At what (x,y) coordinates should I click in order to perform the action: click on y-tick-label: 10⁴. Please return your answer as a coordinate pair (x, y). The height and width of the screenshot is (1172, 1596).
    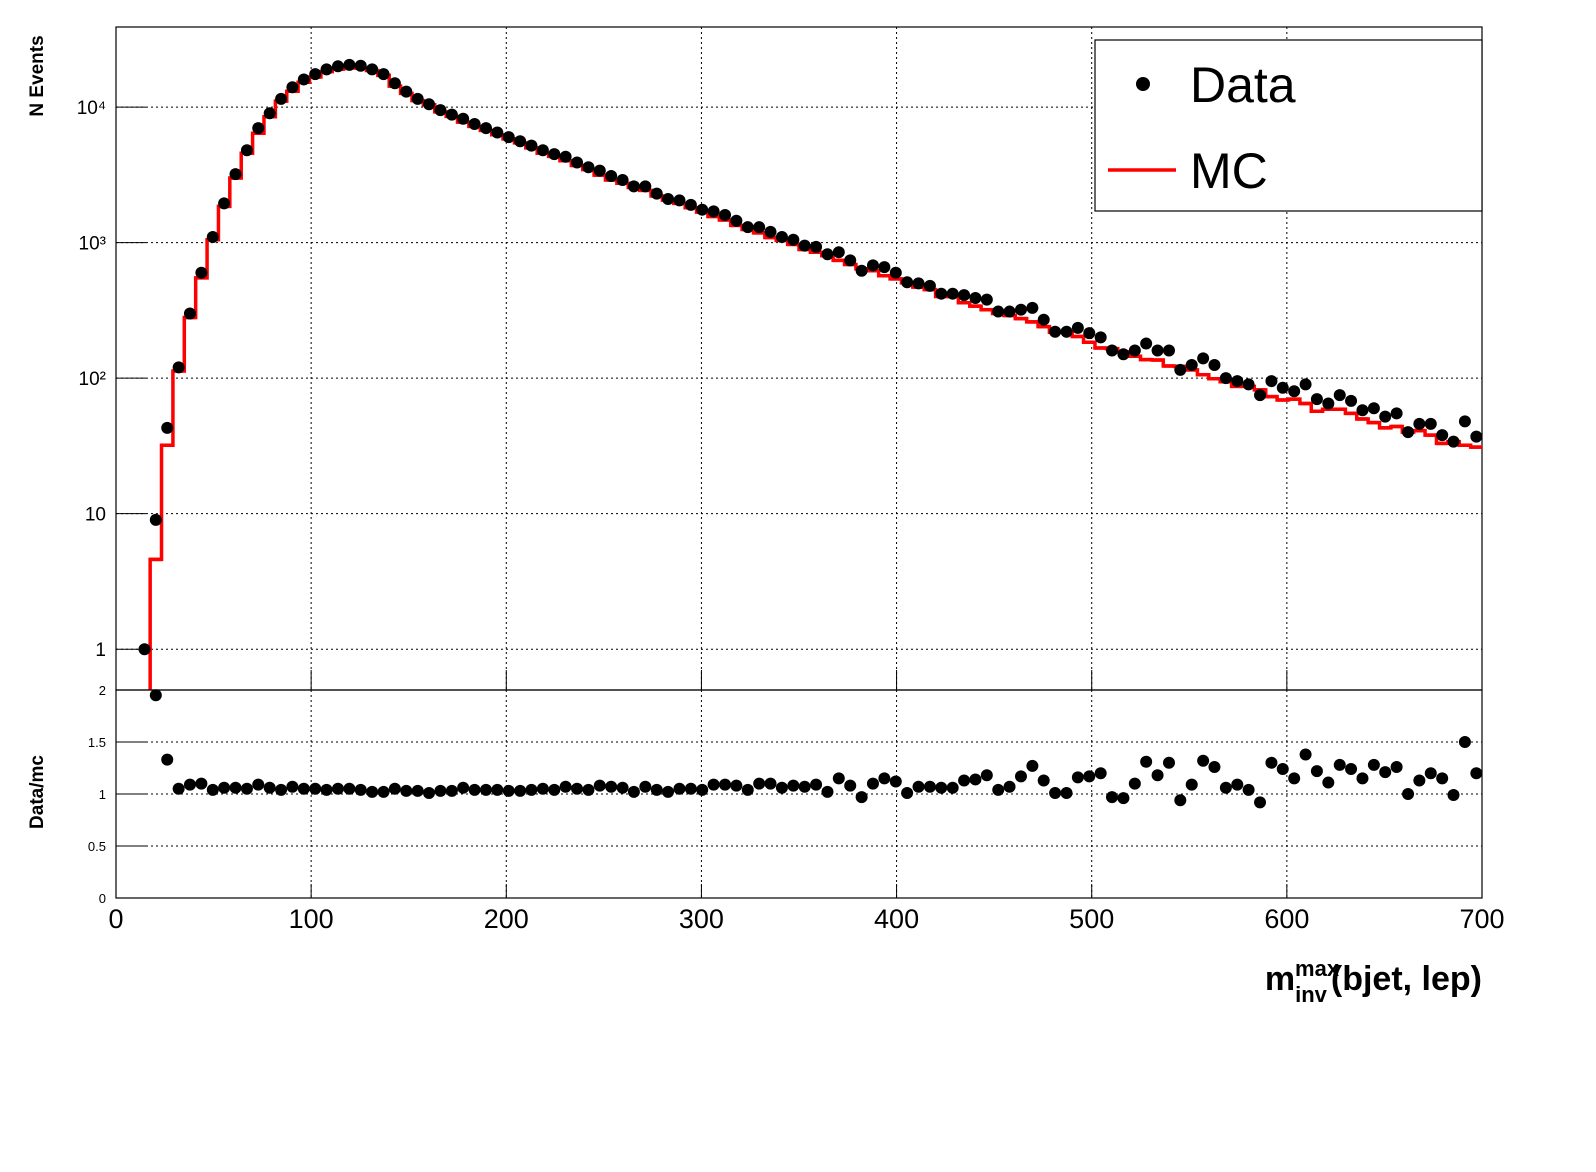
    Looking at the image, I should click on (91, 108).